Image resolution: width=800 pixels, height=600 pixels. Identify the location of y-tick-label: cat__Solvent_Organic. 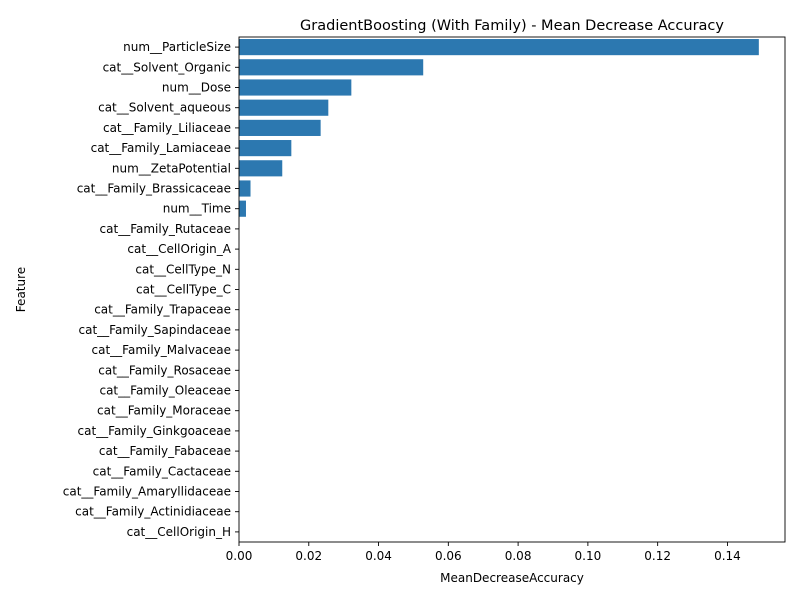
(167, 67).